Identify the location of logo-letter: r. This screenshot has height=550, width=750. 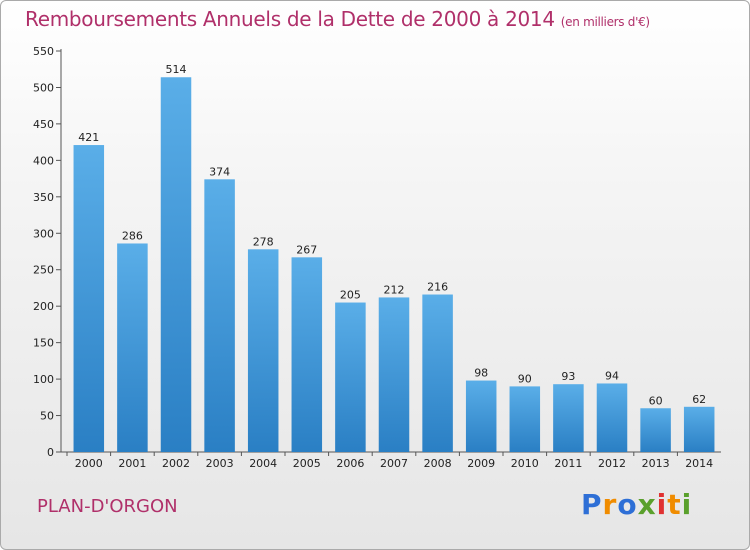
(610, 504).